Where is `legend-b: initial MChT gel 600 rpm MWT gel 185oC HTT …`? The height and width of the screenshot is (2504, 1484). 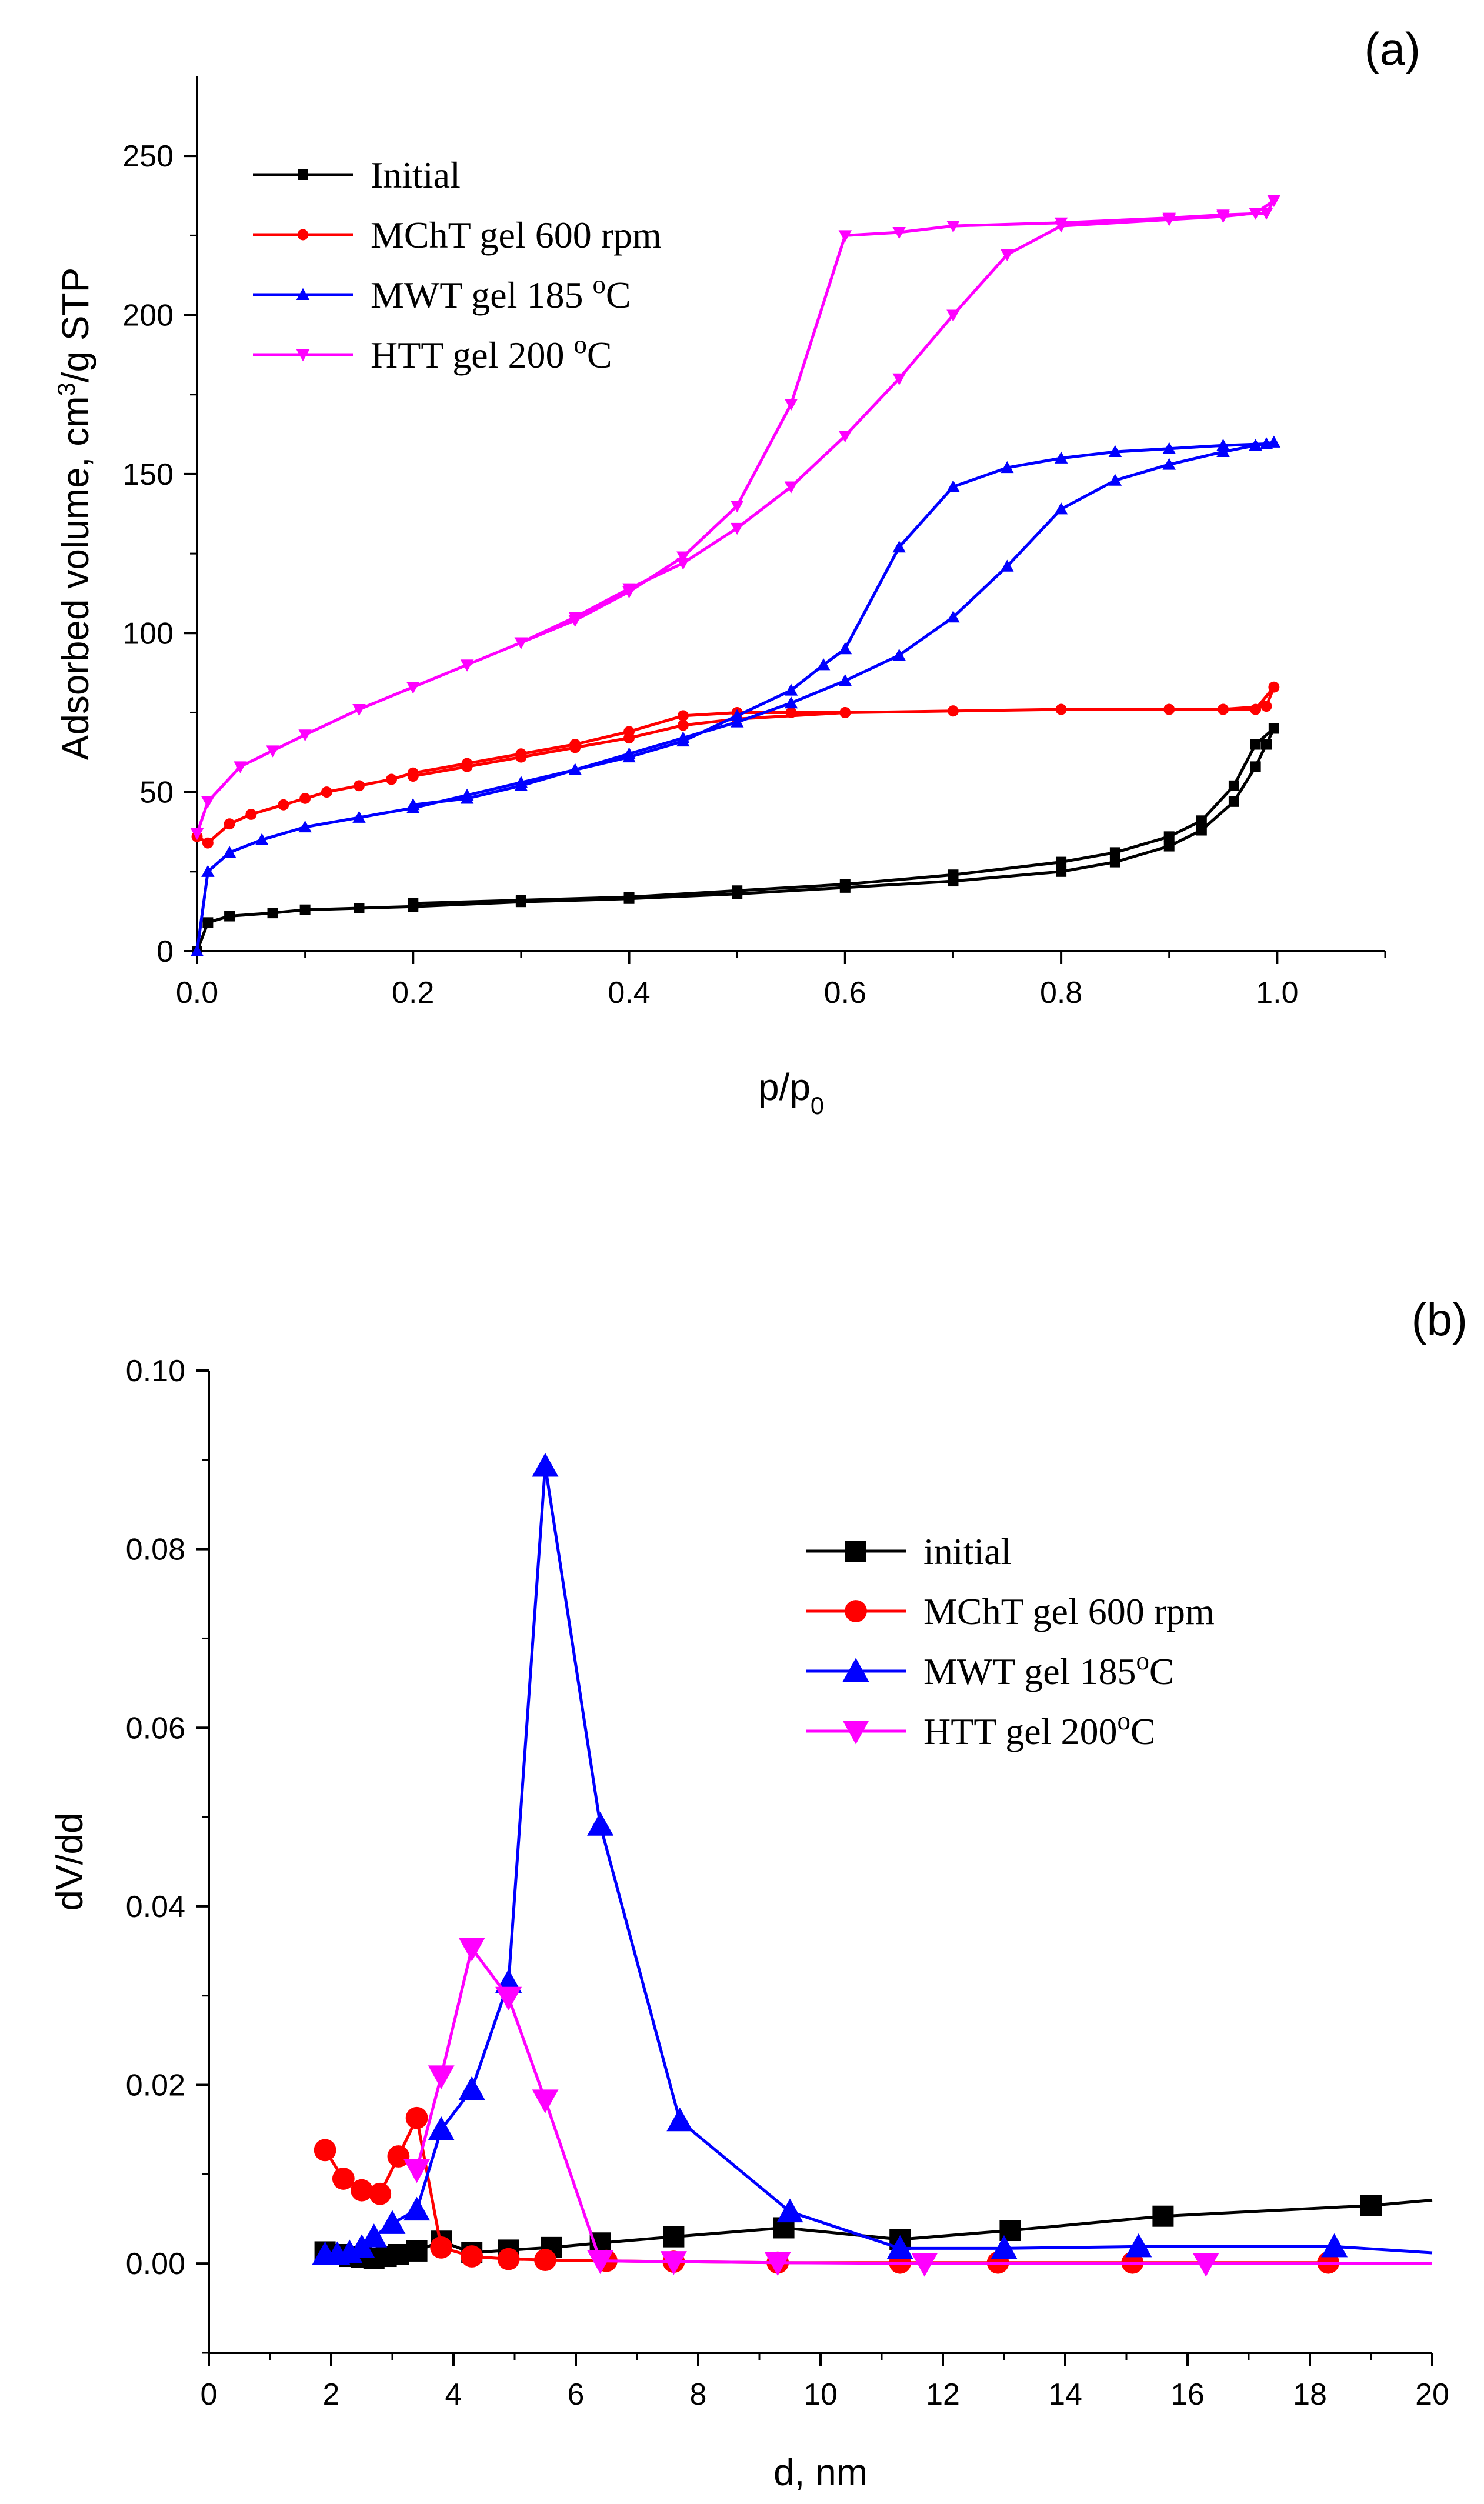
legend-b: initial MChT gel 600 rpm MWT gel 185oC HTT … is located at coordinates (1011, 1641).